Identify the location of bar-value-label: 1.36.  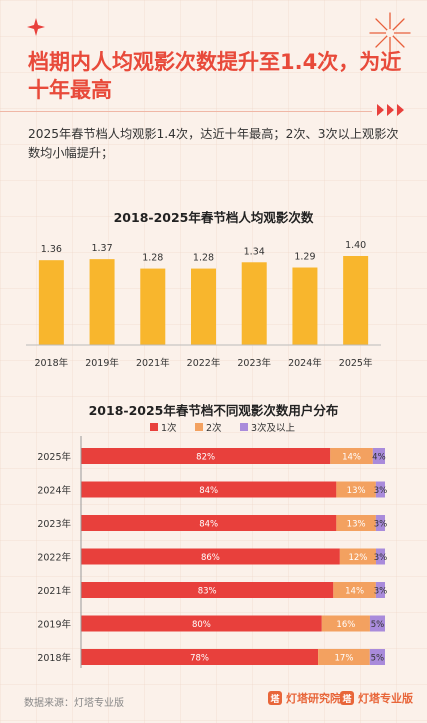
(51, 249).